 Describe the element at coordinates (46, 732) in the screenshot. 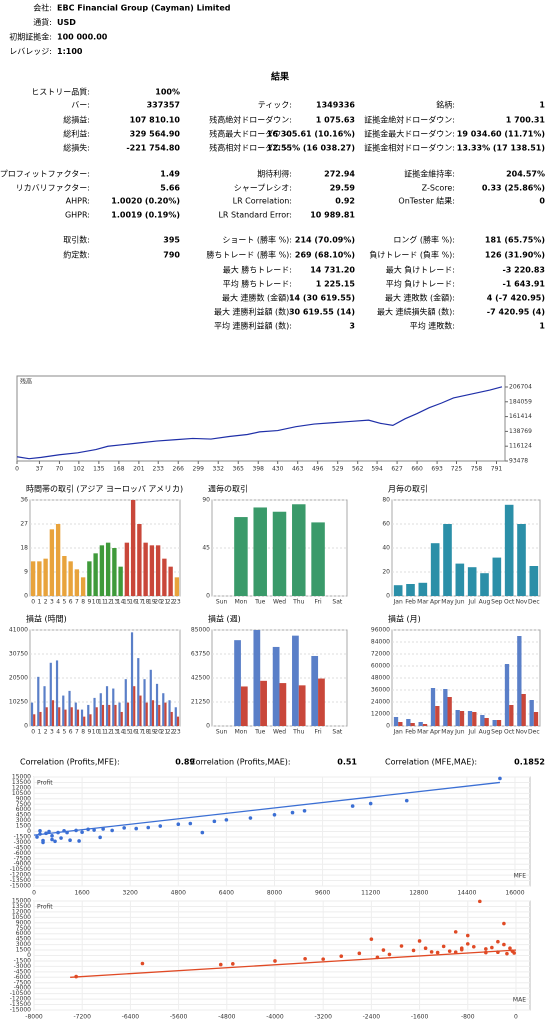

I see `x-tick-label: 2` at that location.